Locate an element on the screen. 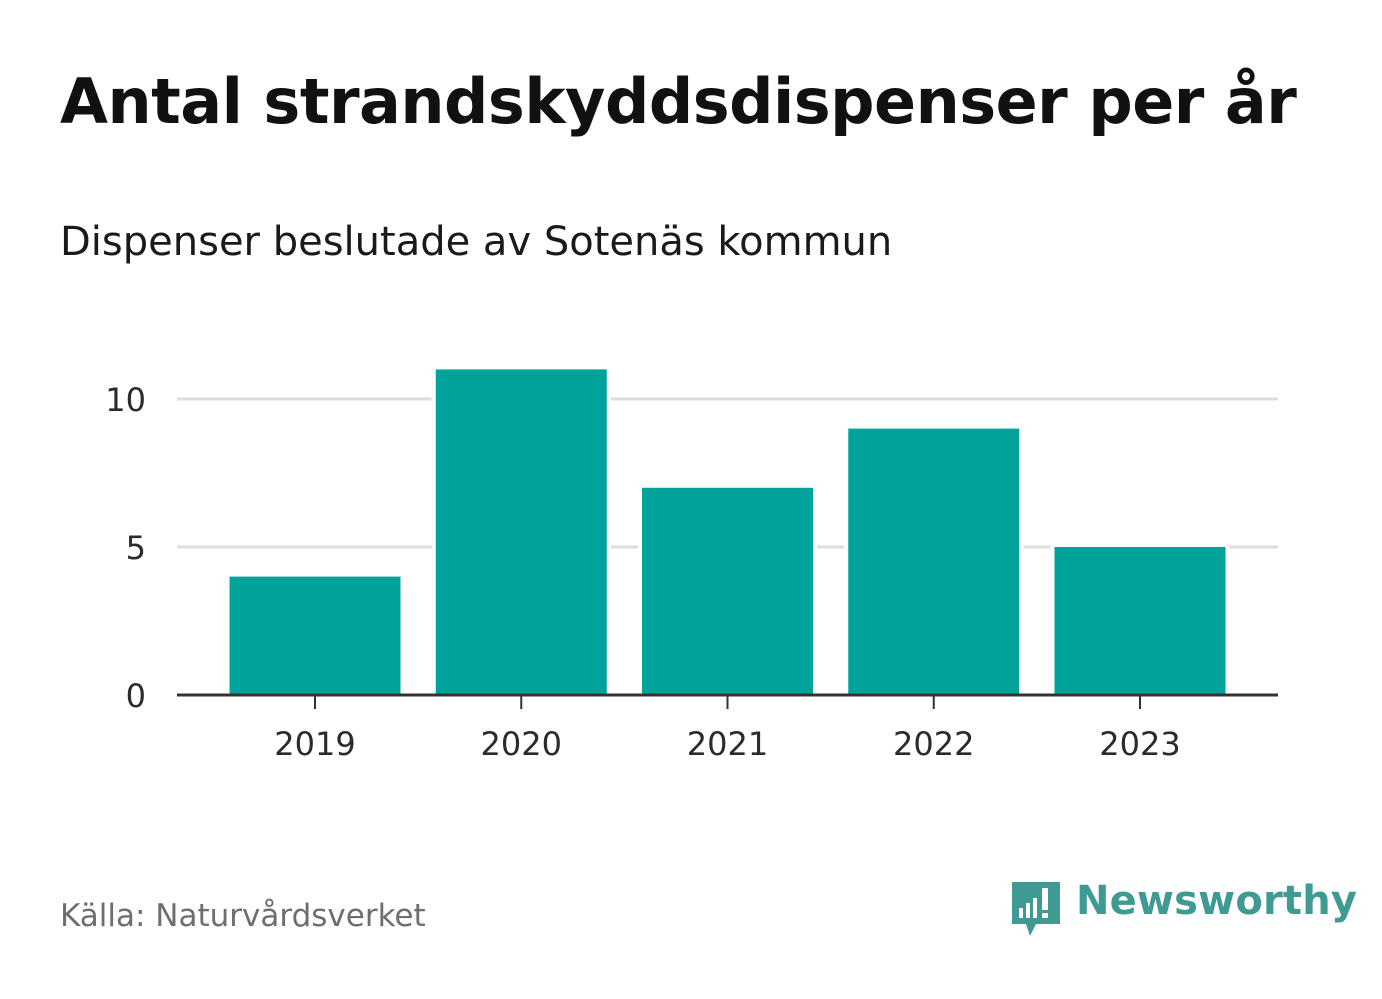 Image resolution: width=1382 pixels, height=999 pixels. source-note: Källa: Naturvårdsverket is located at coordinates (243, 916).